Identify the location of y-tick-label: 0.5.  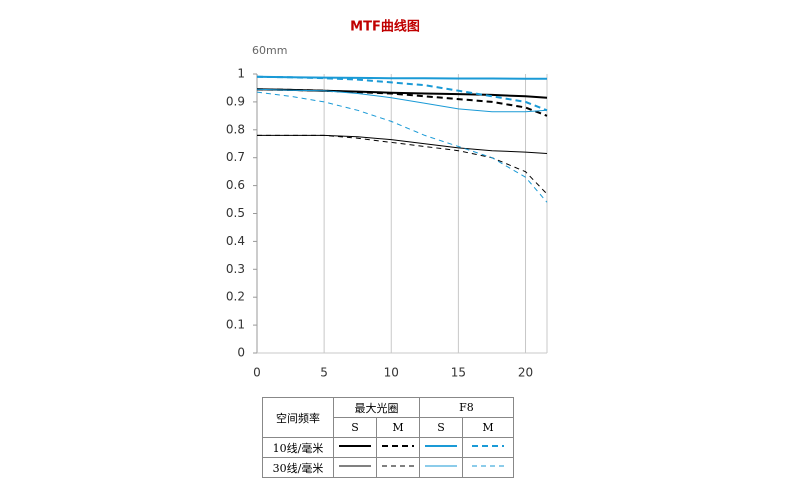
(235, 213).